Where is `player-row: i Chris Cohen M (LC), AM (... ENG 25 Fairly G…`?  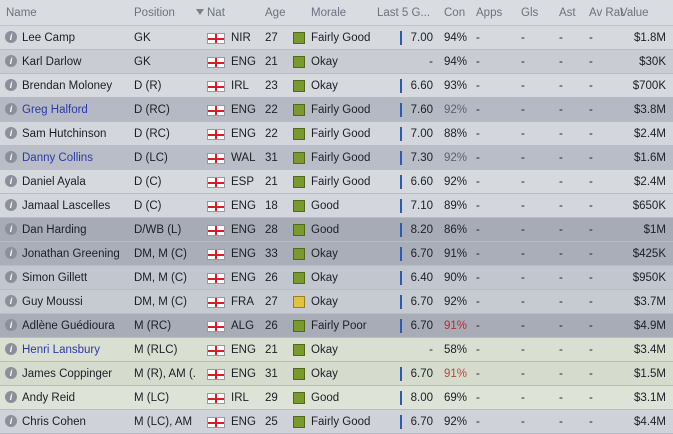 player-row: i Chris Cohen M (LC), AM (... ENG 25 Fairly G… is located at coordinates (336, 422).